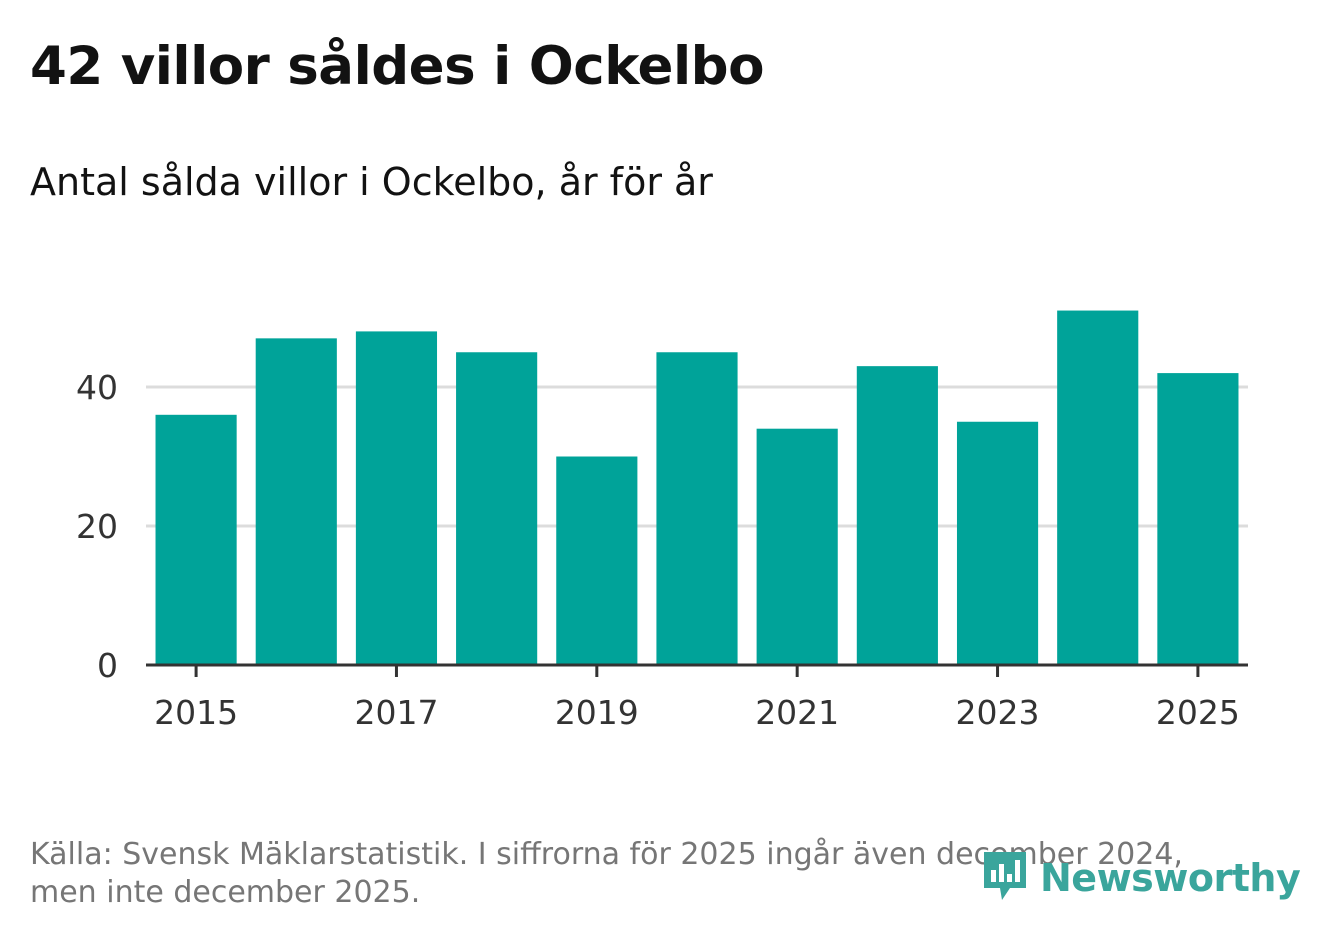  I want to click on bar-2023, so click(997, 543).